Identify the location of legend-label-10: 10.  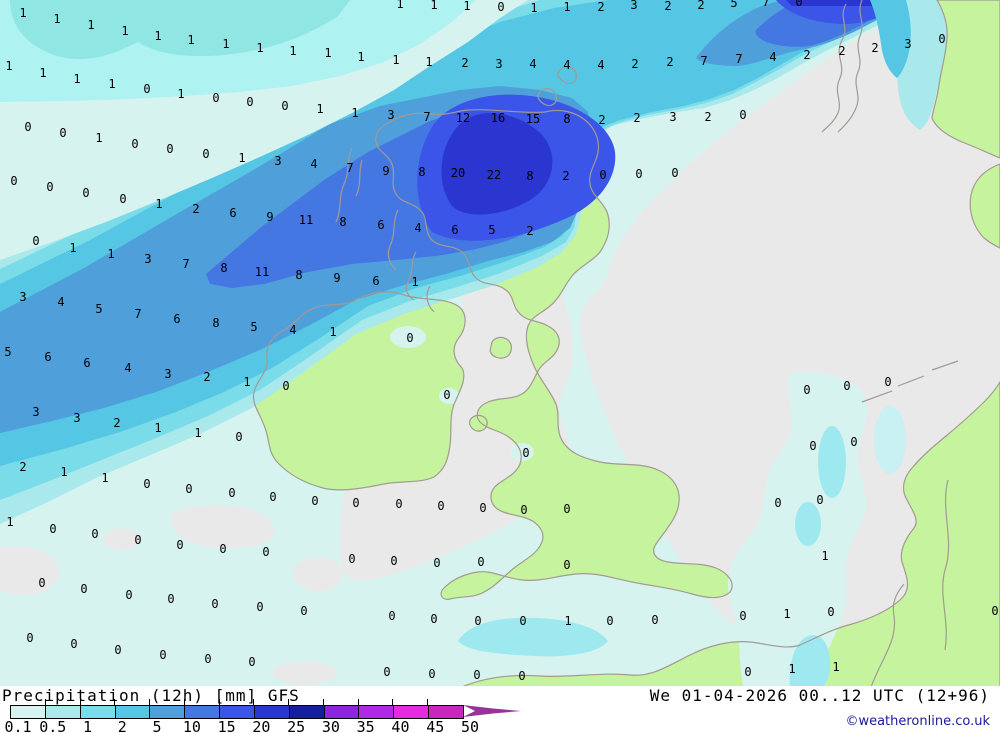
(191, 725).